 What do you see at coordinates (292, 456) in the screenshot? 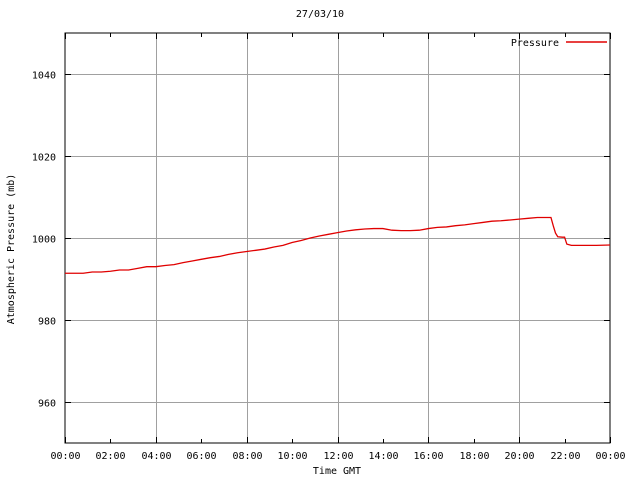
I see `x-tick-label: 10:00` at bounding box center [292, 456].